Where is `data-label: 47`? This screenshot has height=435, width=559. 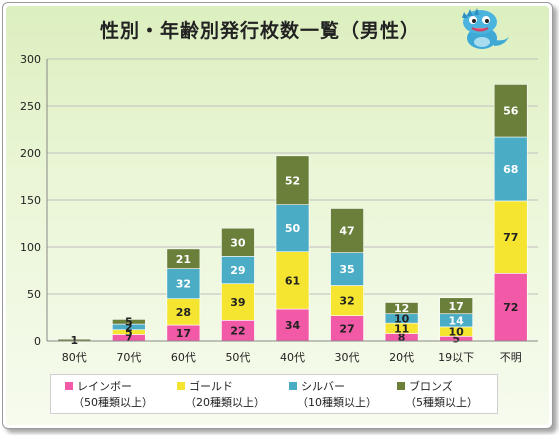
data-label: 47 is located at coordinates (346, 231).